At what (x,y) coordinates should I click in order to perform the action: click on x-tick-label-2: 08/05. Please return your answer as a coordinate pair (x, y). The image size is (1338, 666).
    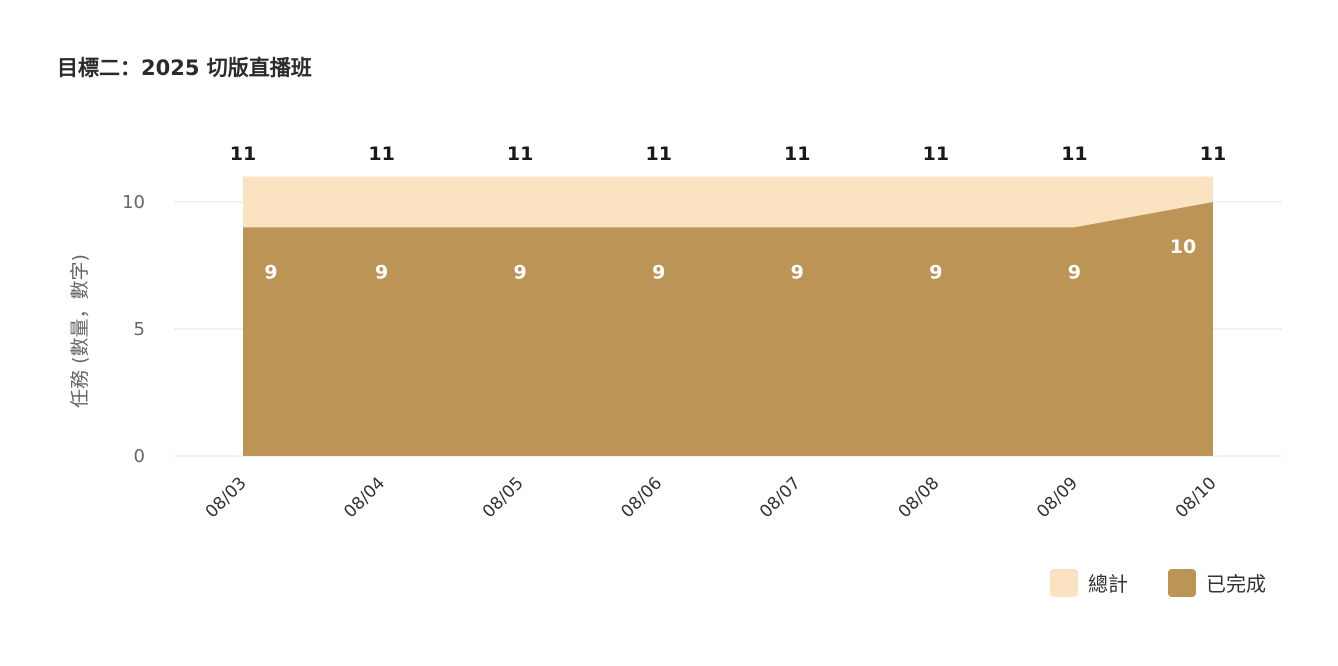
    Looking at the image, I should click on (503, 497).